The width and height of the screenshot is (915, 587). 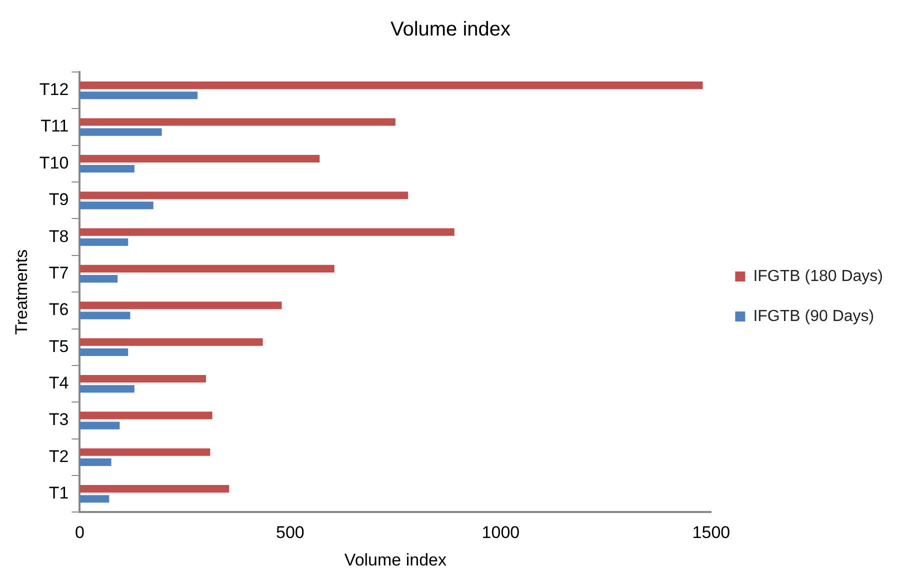 I want to click on x-tick-label: 500, so click(x=290, y=532).